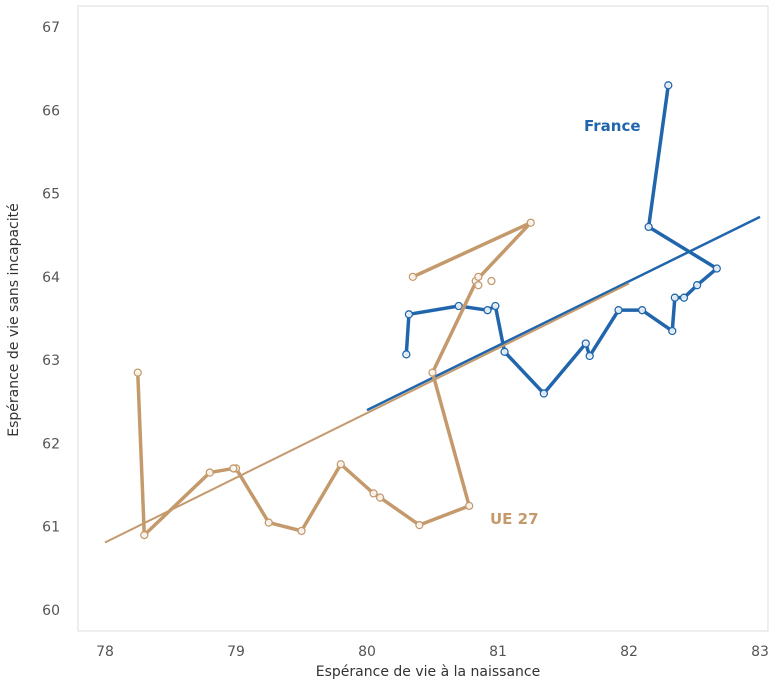 The height and width of the screenshot is (685, 781). What do you see at coordinates (51, 528) in the screenshot?
I see `y-tick-label: 61` at bounding box center [51, 528].